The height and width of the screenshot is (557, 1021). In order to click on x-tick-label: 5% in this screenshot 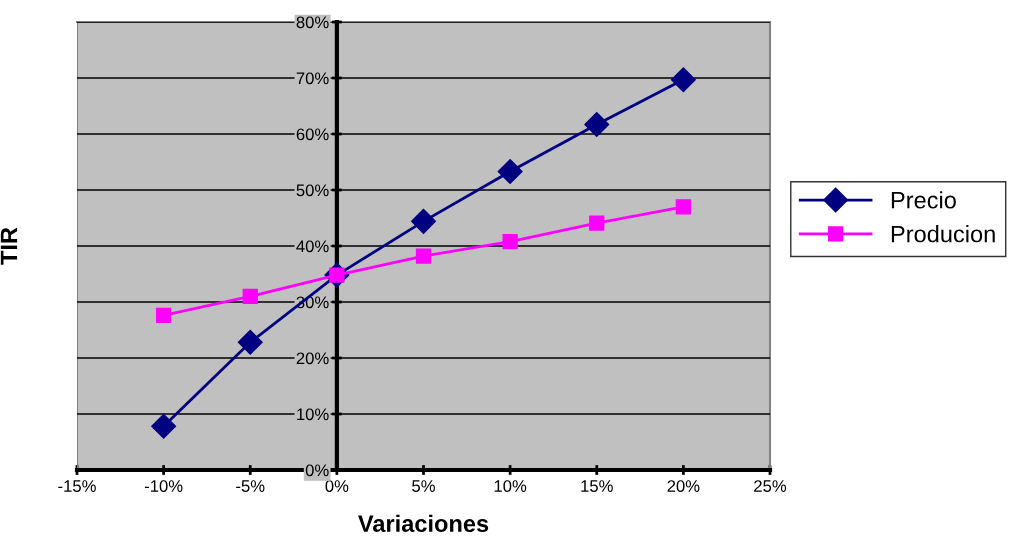, I will do `click(423, 486)`.